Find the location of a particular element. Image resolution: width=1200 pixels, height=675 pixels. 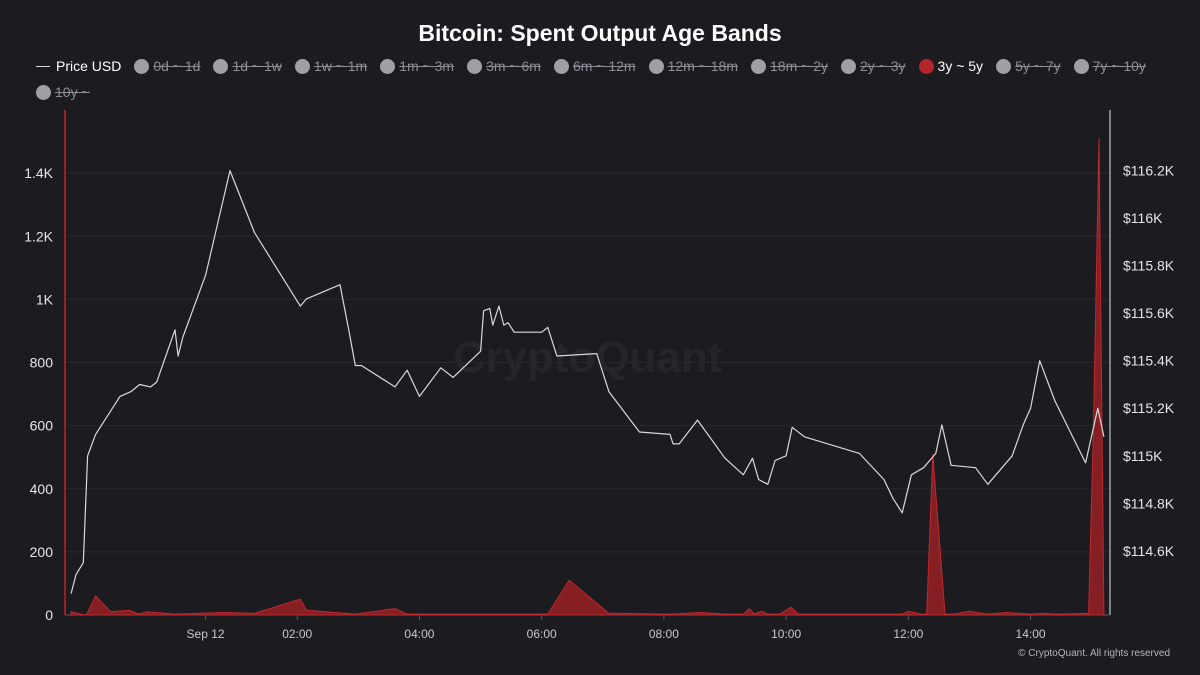

legend-item-0d-1d: 0d ~ 1d is located at coordinates (167, 66).